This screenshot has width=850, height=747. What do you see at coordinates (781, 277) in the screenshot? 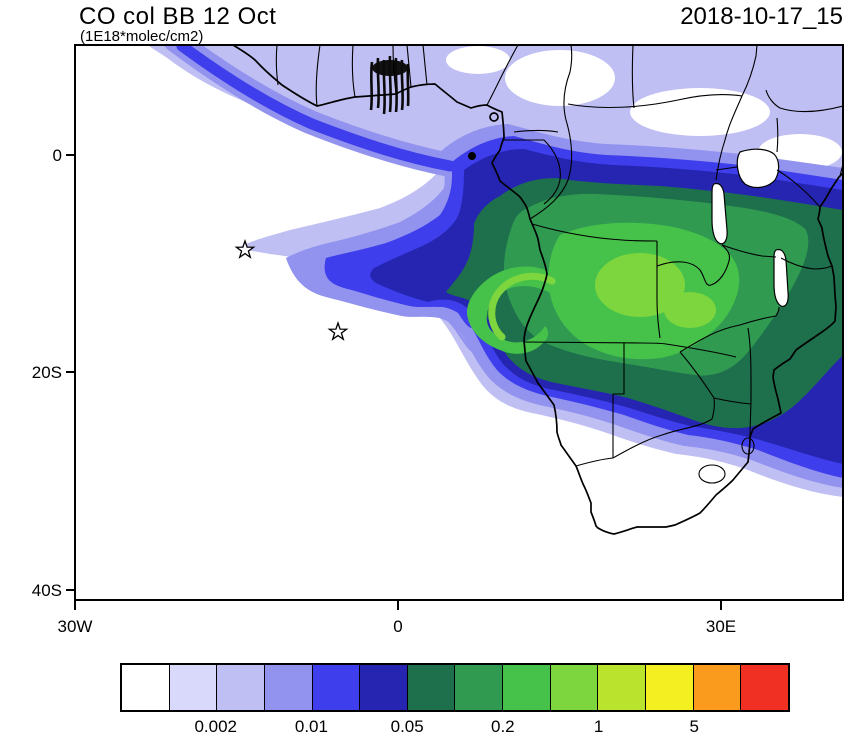
I see `lake-malawi` at bounding box center [781, 277].